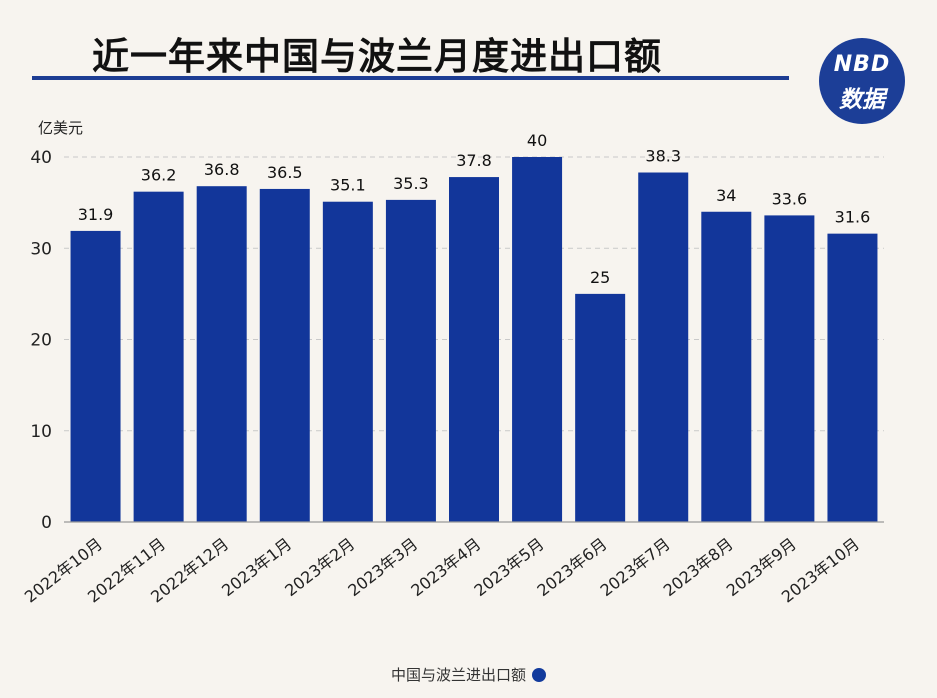  What do you see at coordinates (572, 567) in the screenshot?
I see `x-tick-label: 2023年6月` at bounding box center [572, 567].